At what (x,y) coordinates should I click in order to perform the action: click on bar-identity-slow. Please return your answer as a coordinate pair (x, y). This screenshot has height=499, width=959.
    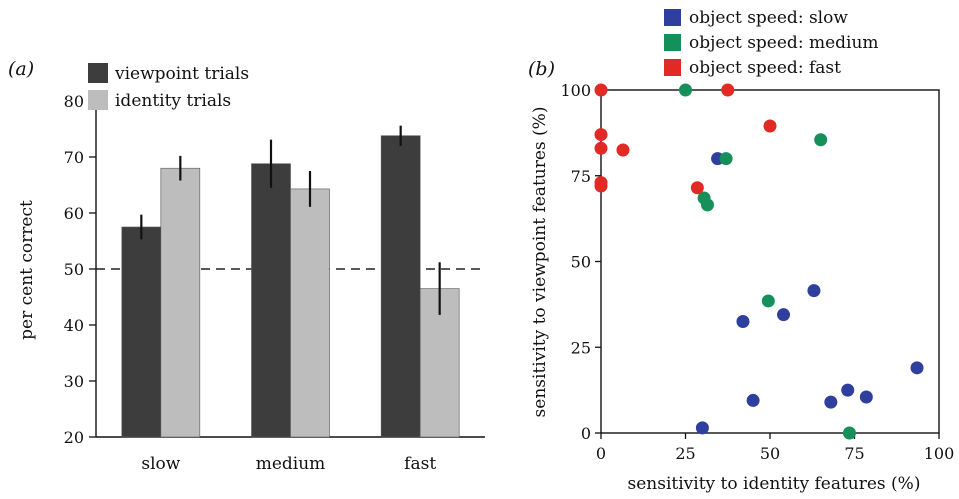
    Looking at the image, I should click on (180, 302).